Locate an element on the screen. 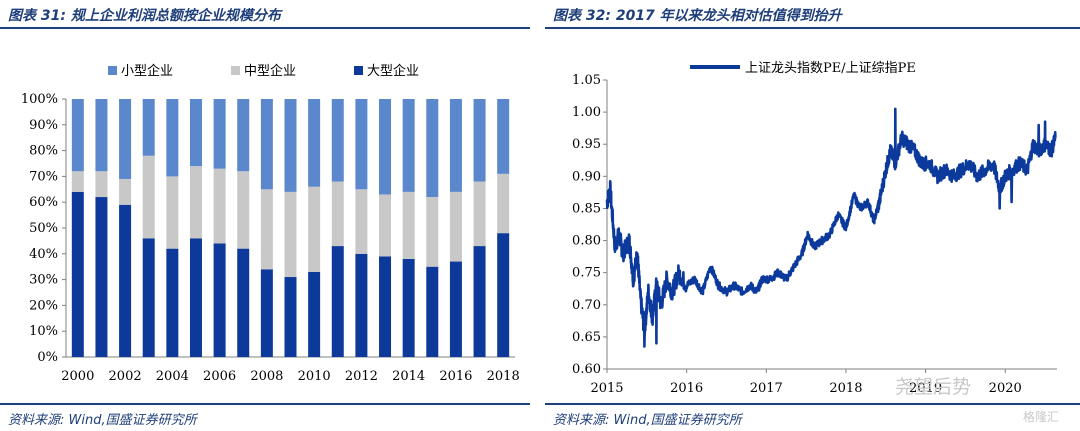 This screenshot has width=1080, height=431. channel-watermark: 尧望后势 is located at coordinates (933, 387).